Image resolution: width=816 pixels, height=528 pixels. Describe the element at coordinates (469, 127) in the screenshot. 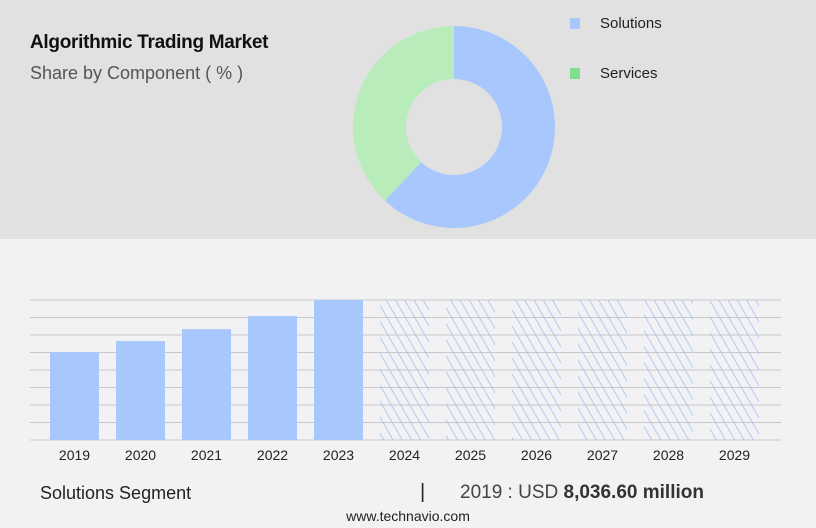

I see `donut-slice-solutions` at that location.